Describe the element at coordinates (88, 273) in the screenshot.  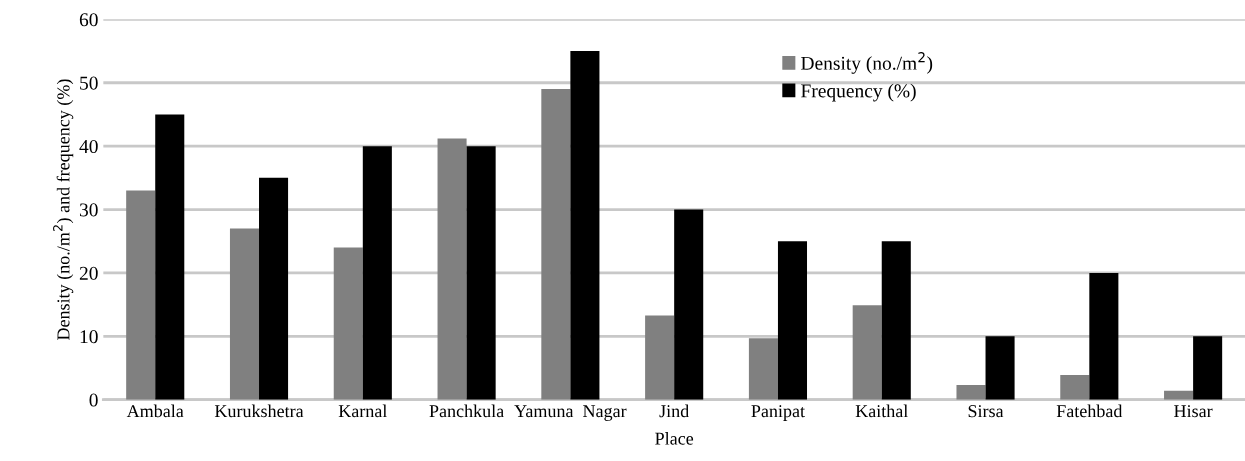
I see `y-tick-label: 20` at that location.